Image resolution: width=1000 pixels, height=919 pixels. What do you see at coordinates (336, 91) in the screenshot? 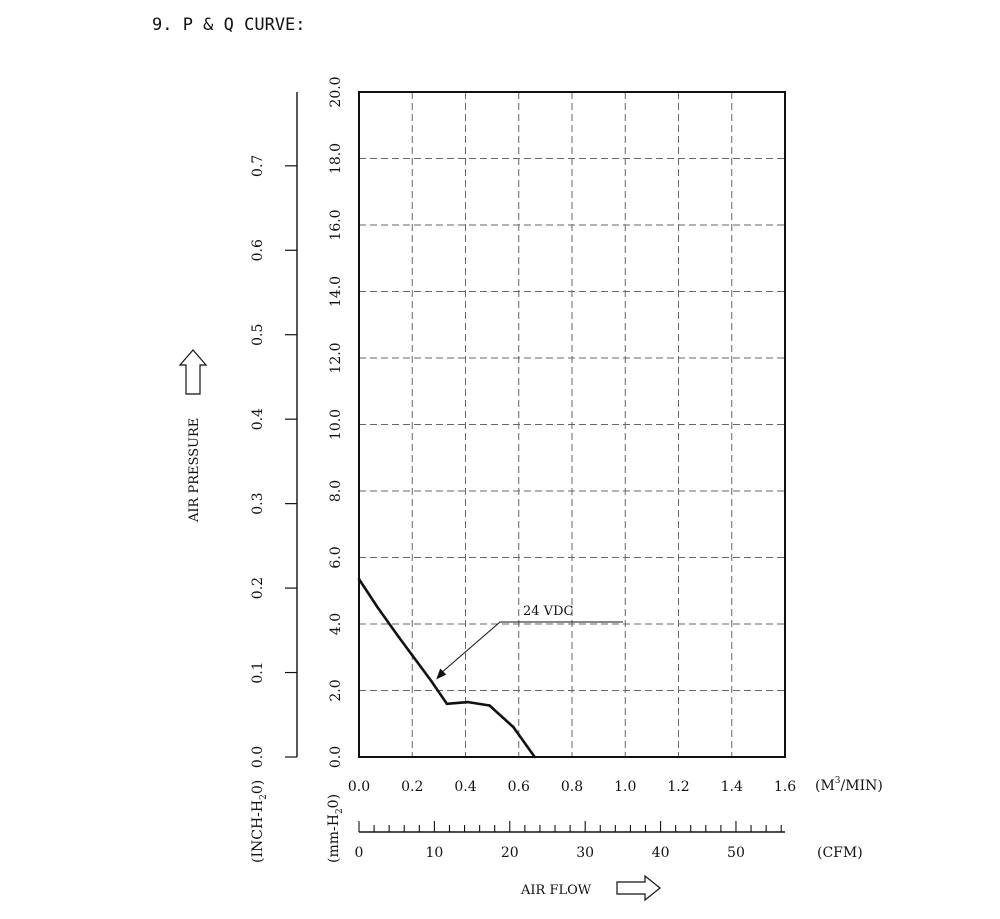
I see `y-tick-label: 20.0` at bounding box center [336, 91].